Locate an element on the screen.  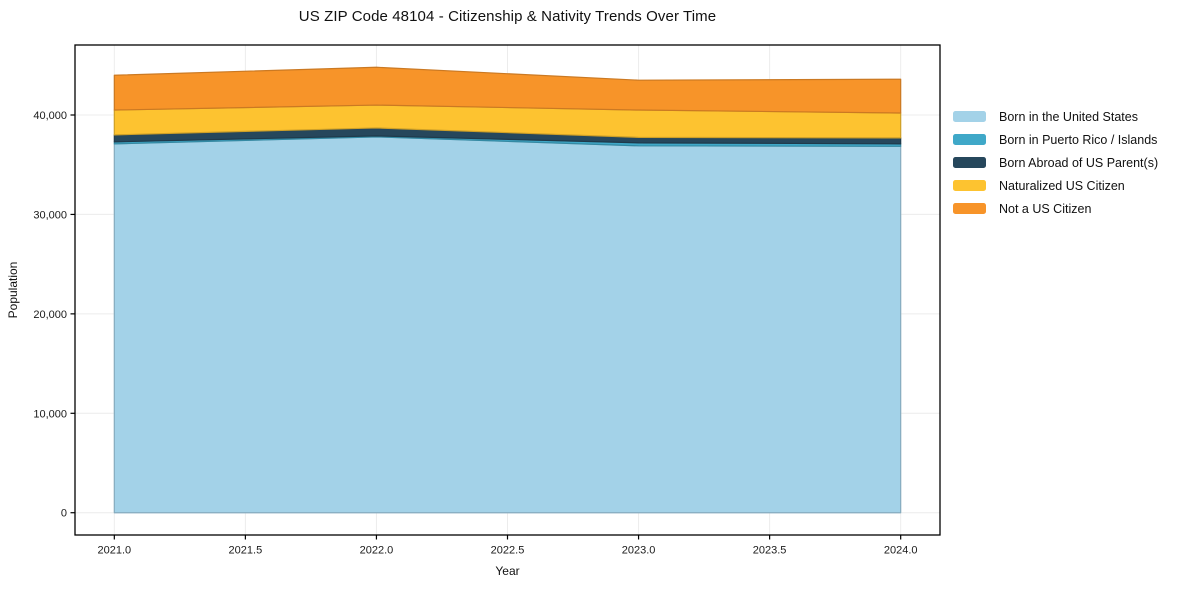
legend-item-born-abroad-of-us-parent-s: Born Abroad of US Parent(s) is located at coordinates (1055, 162).